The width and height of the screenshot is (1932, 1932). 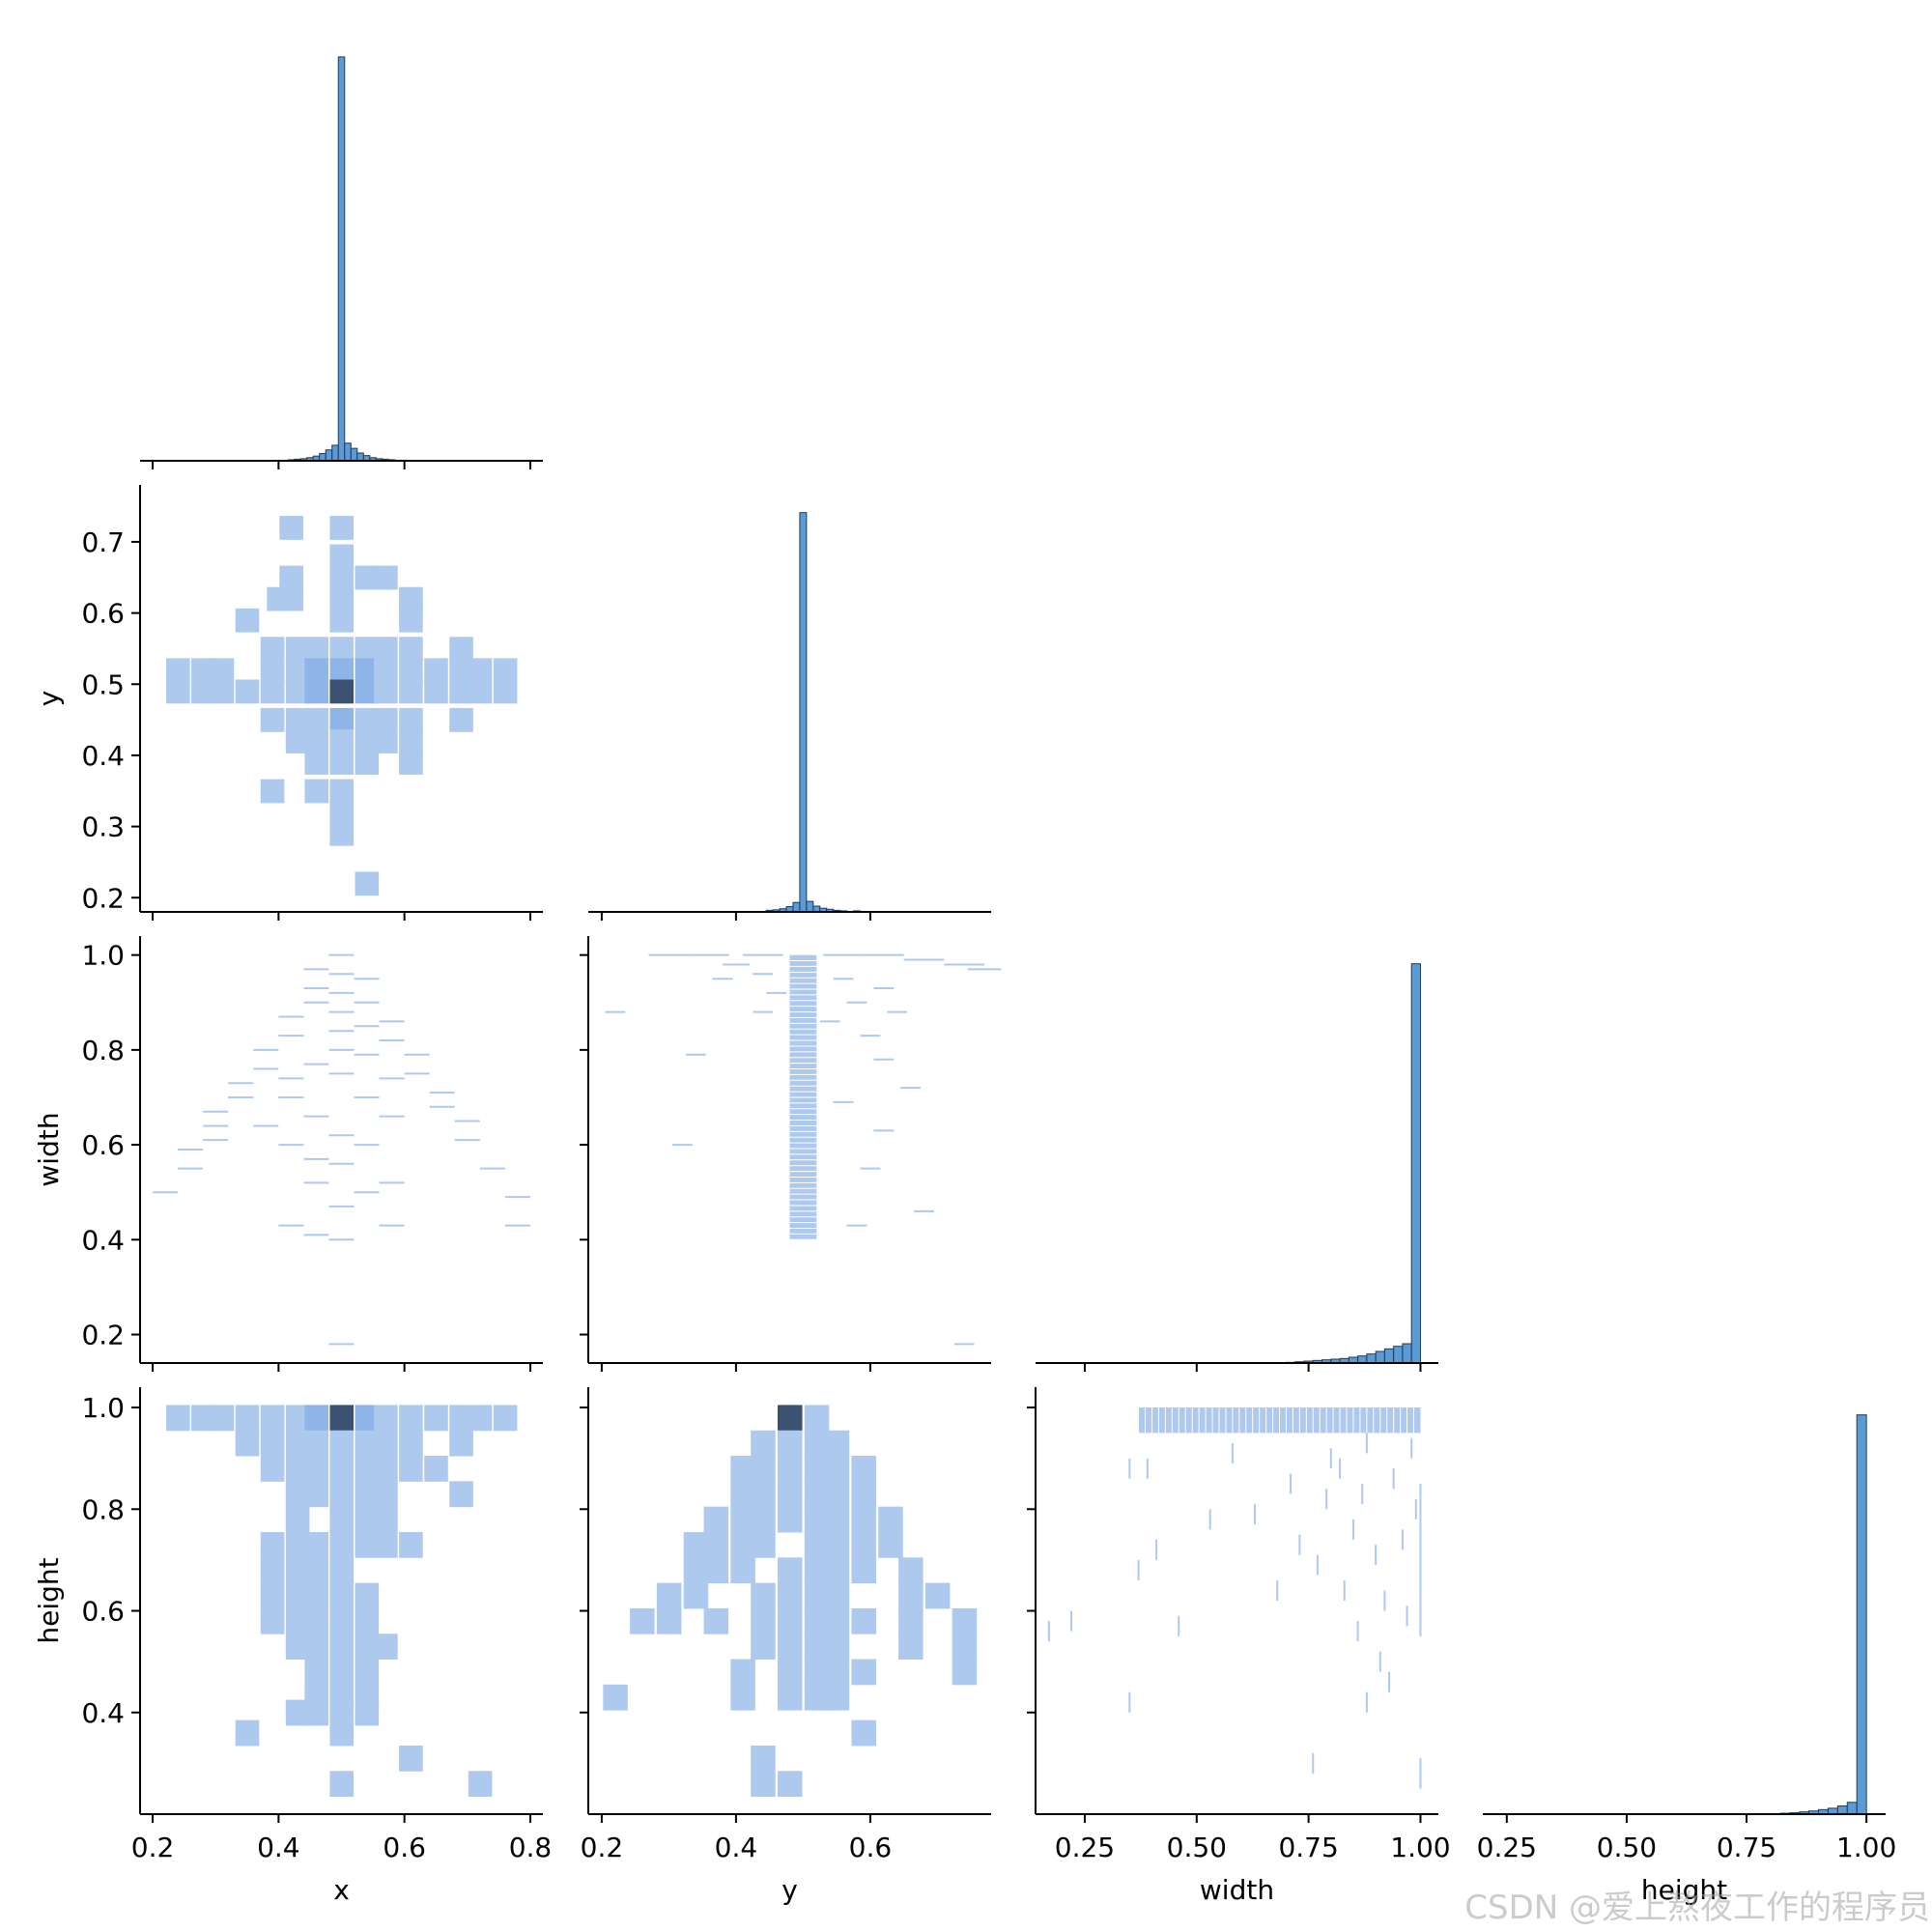 What do you see at coordinates (288, 703) in the screenshot?
I see `panel-y-vs-x: 0.2 0.3 0.4 0.5 0.6 0.7 y` at bounding box center [288, 703].